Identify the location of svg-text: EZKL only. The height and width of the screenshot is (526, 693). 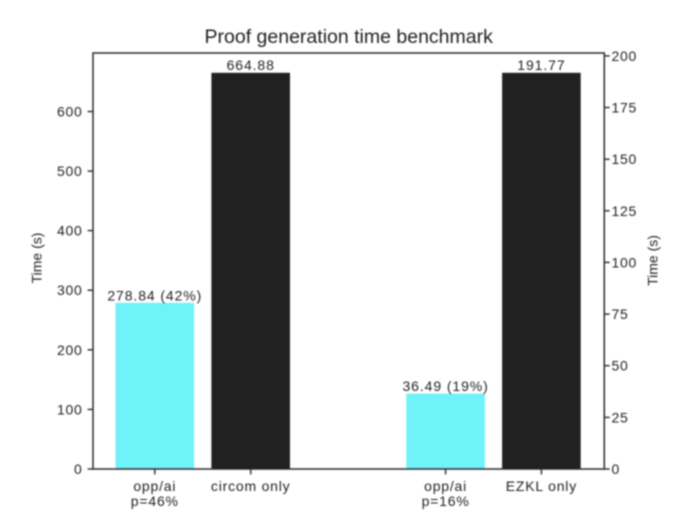
(541, 486).